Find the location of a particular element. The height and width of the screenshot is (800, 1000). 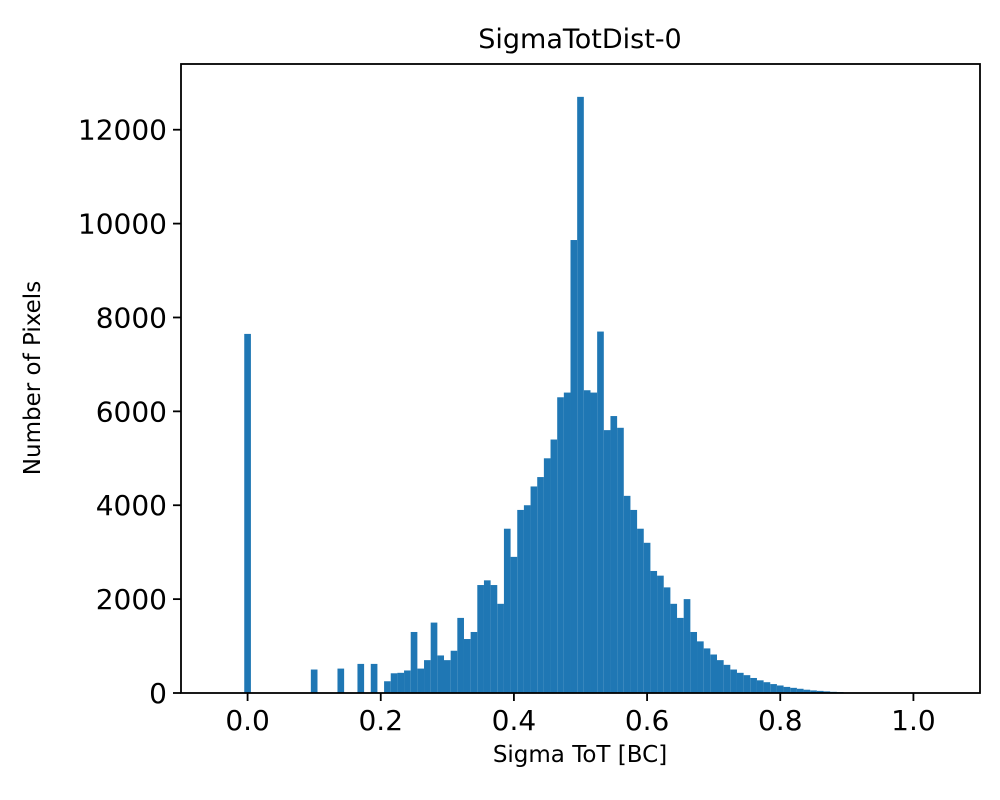

y-axis-label: Number of Pixels is located at coordinates (33, 378).